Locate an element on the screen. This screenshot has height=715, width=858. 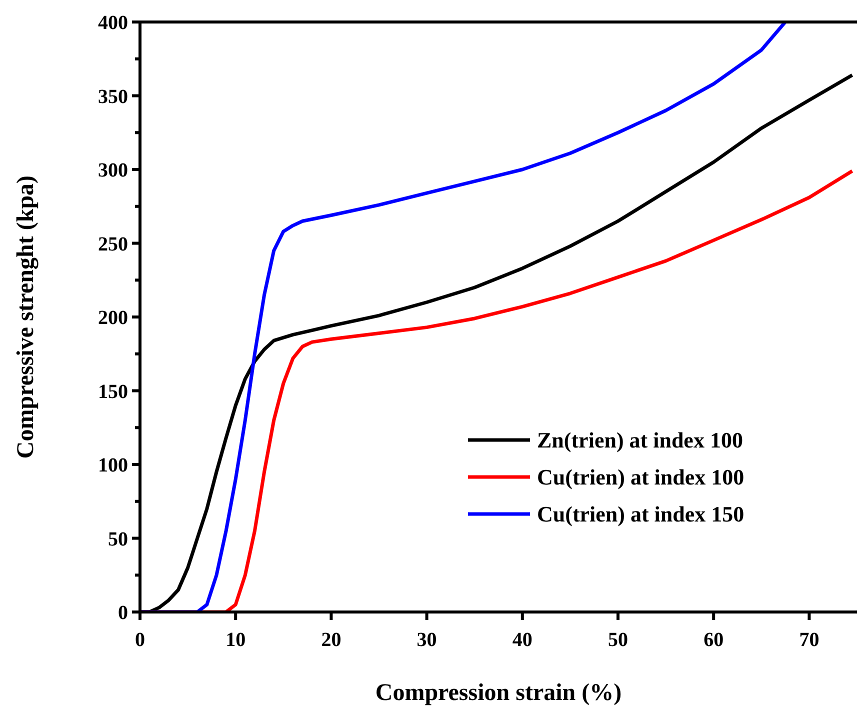
y-tick-label: 100 is located at coordinates (113, 465).